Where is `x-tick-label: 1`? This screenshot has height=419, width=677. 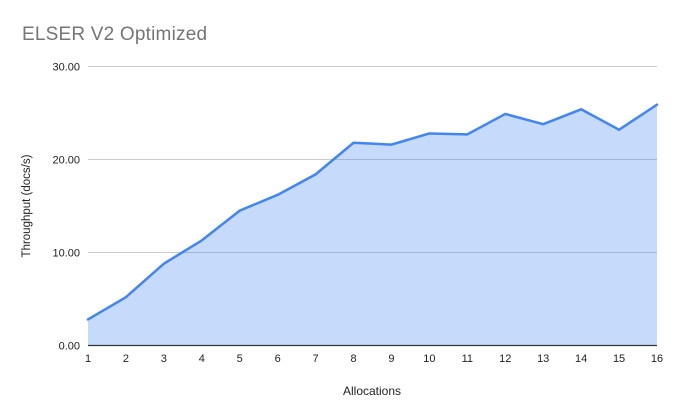
x-tick-label: 1 is located at coordinates (88, 359).